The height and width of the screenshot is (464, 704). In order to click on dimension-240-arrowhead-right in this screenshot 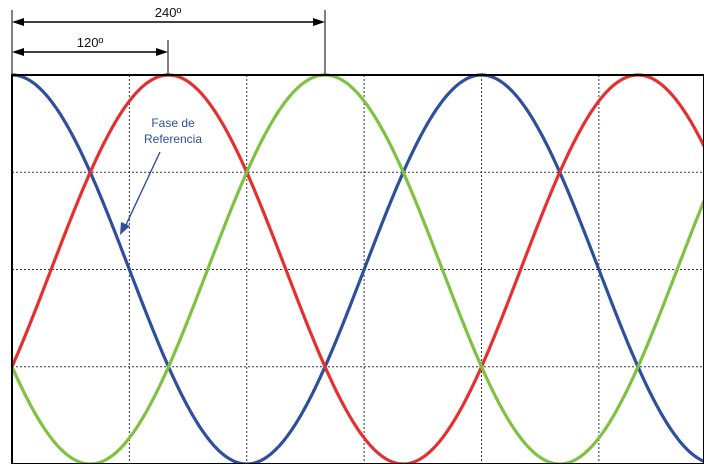, I will do `click(319, 22)`.